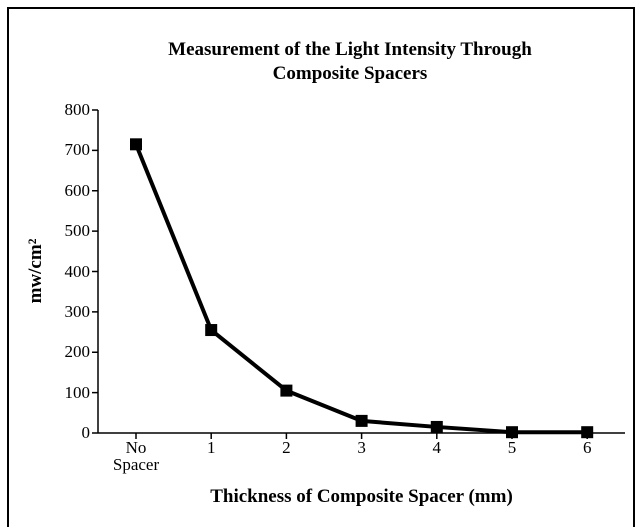 The width and height of the screenshot is (641, 527). What do you see at coordinates (86, 432) in the screenshot?
I see `y-tick-label: 0` at bounding box center [86, 432].